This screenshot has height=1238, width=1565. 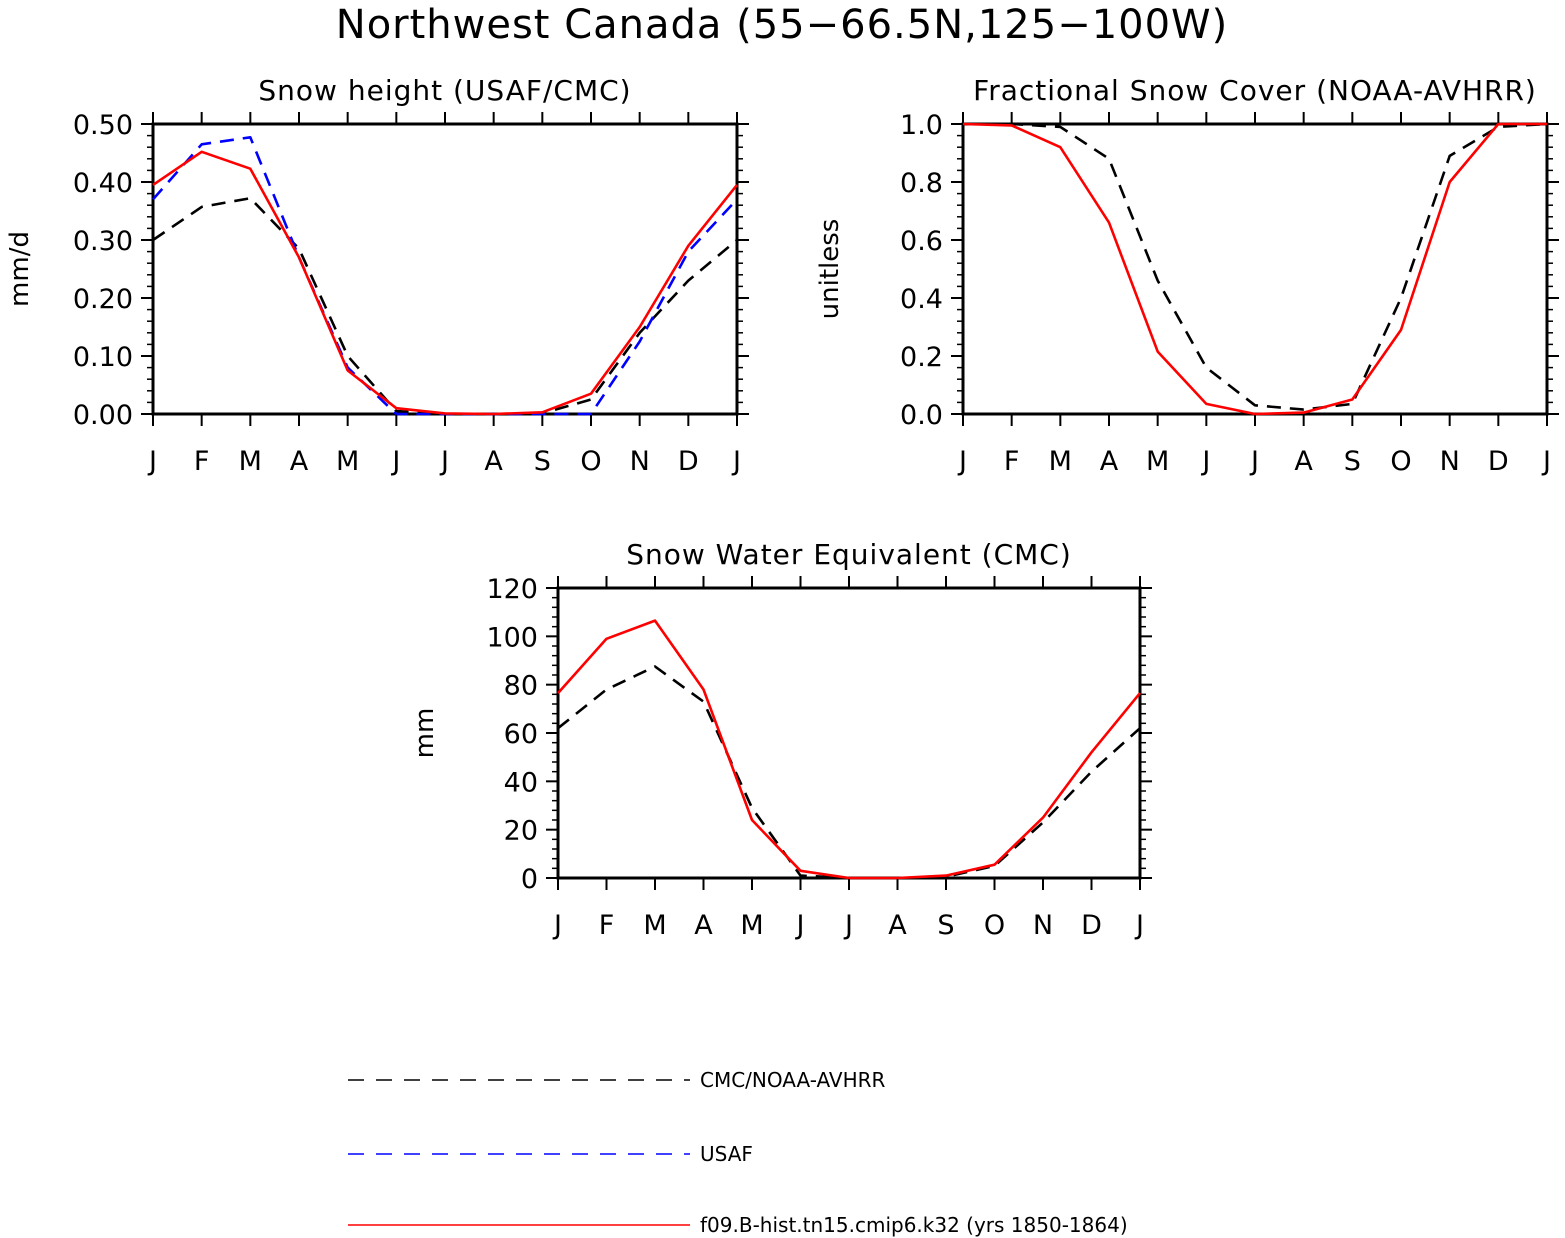 What do you see at coordinates (529, 879) in the screenshot?
I see `y-tick-label: 0` at bounding box center [529, 879].